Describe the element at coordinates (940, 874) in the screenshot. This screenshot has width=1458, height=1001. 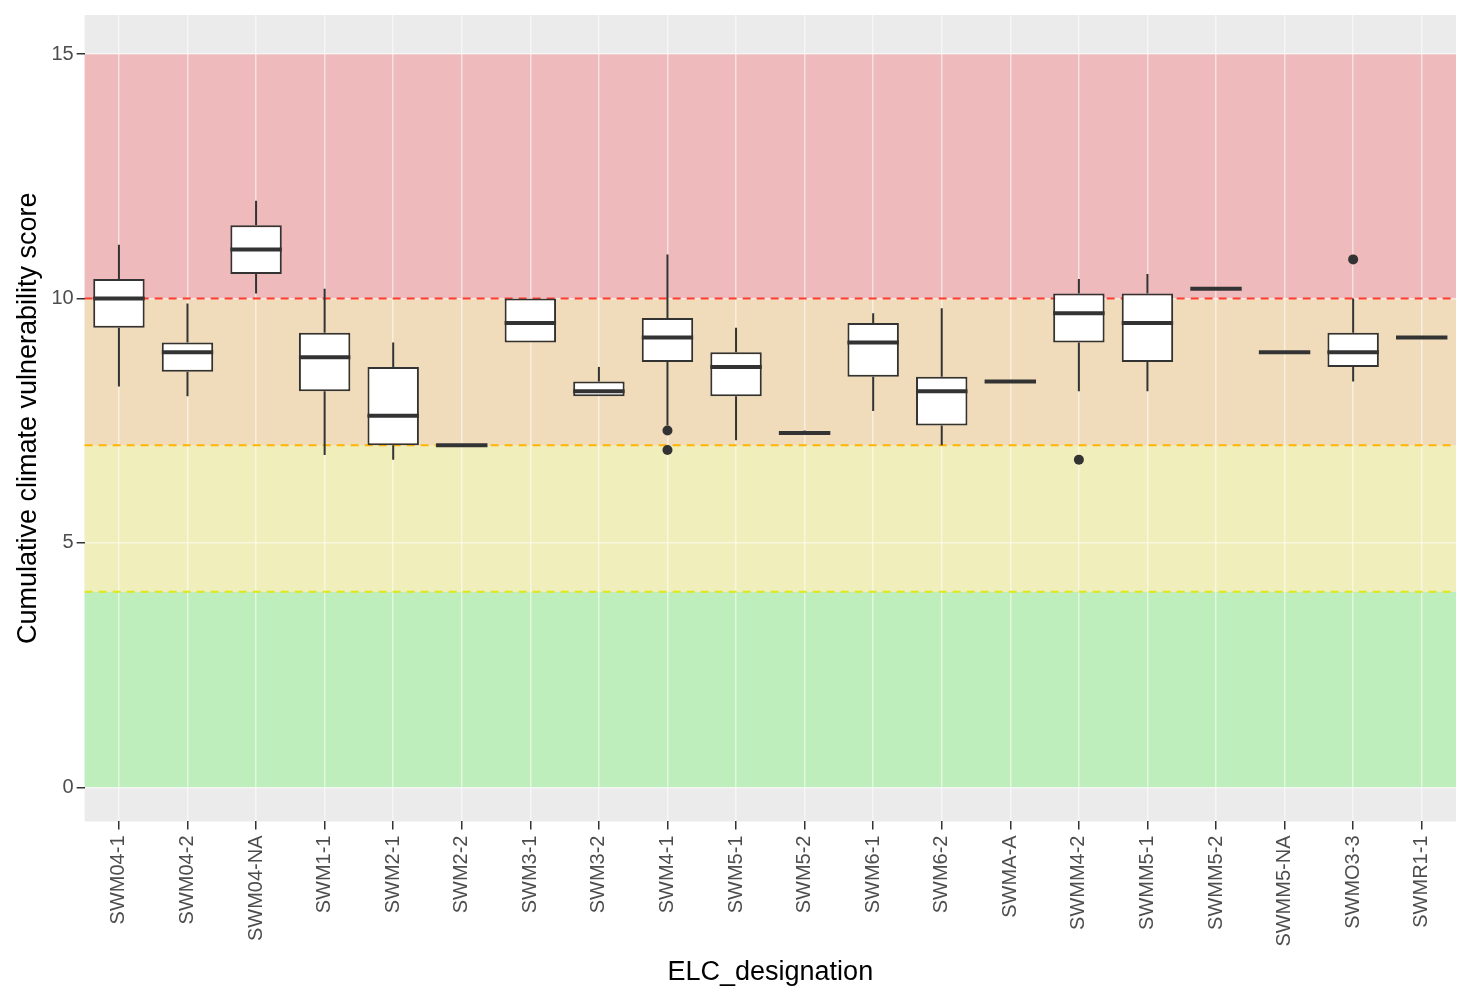
I see `x-tick-label: SWM6-2` at that location.